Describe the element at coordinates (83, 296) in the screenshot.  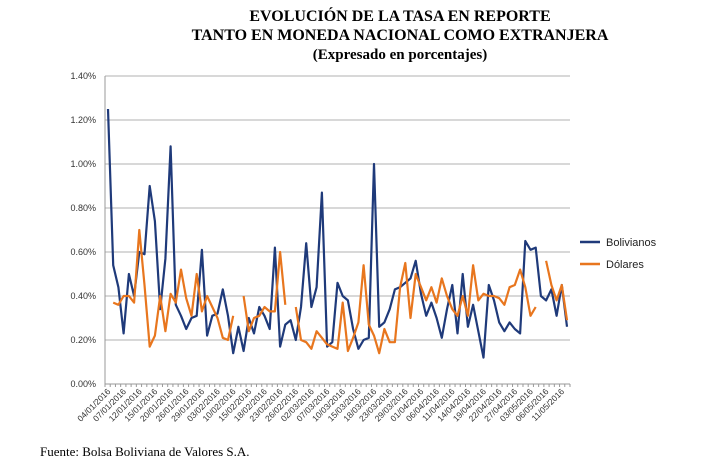
I see `y-tick-label: 0.40%` at that location.